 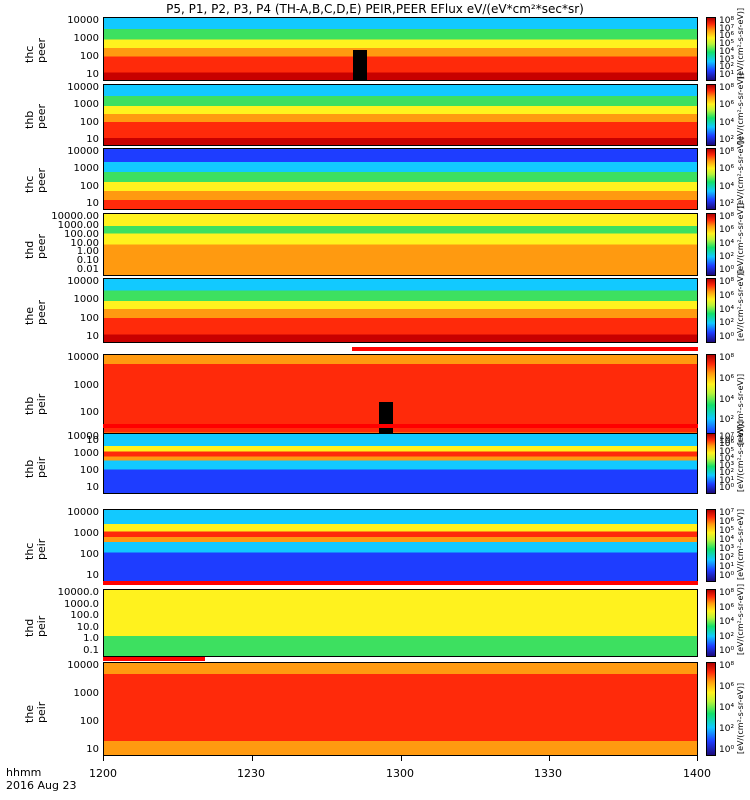 I want to click on y-tick-label: 100.0, so click(x=84, y=616).